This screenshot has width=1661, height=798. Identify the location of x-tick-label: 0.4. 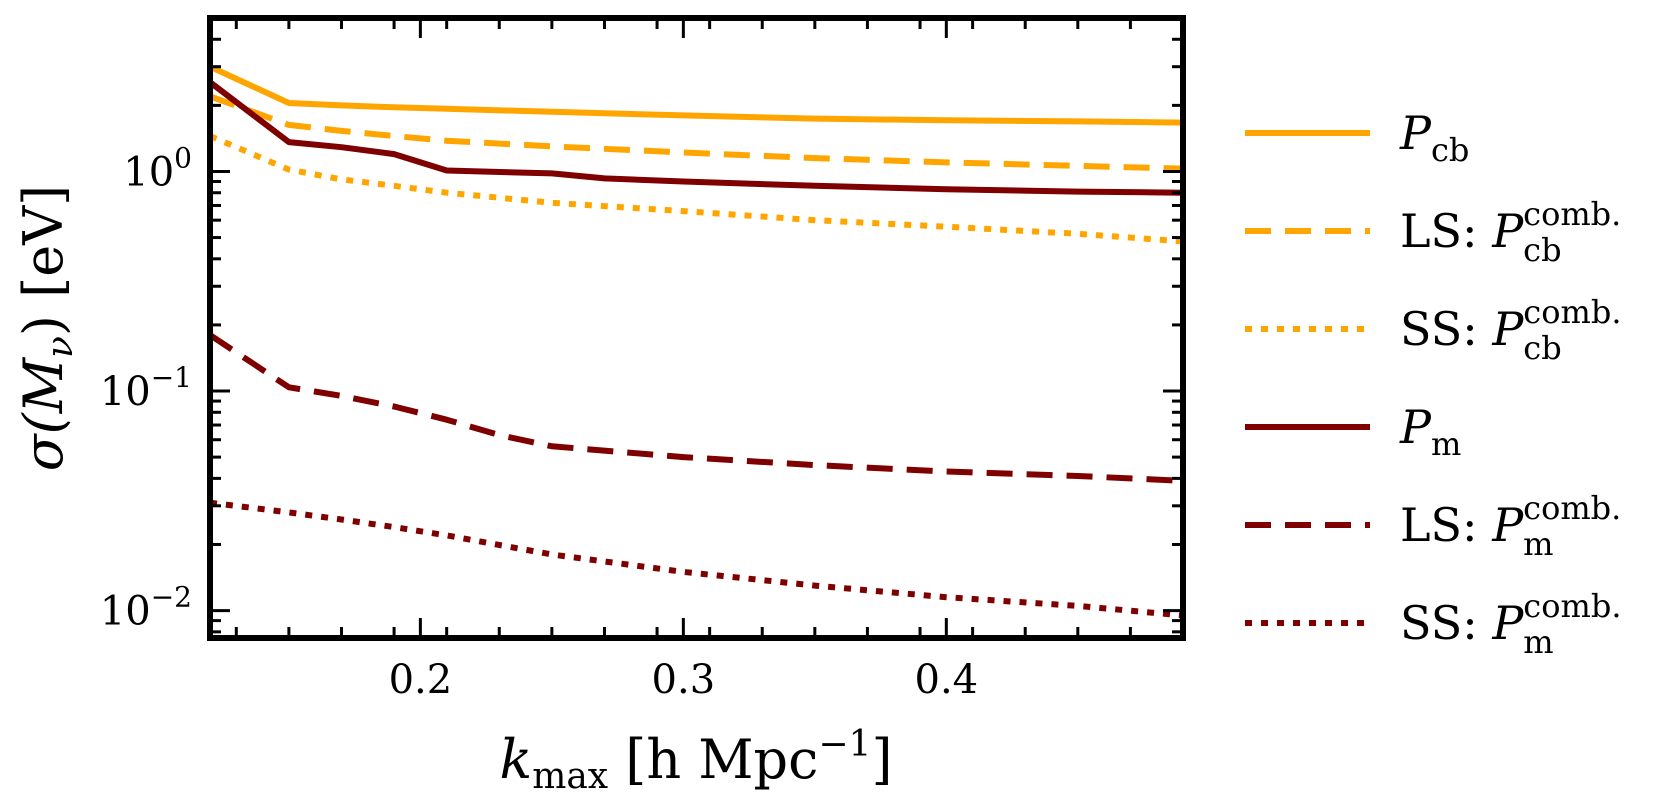
(947, 680).